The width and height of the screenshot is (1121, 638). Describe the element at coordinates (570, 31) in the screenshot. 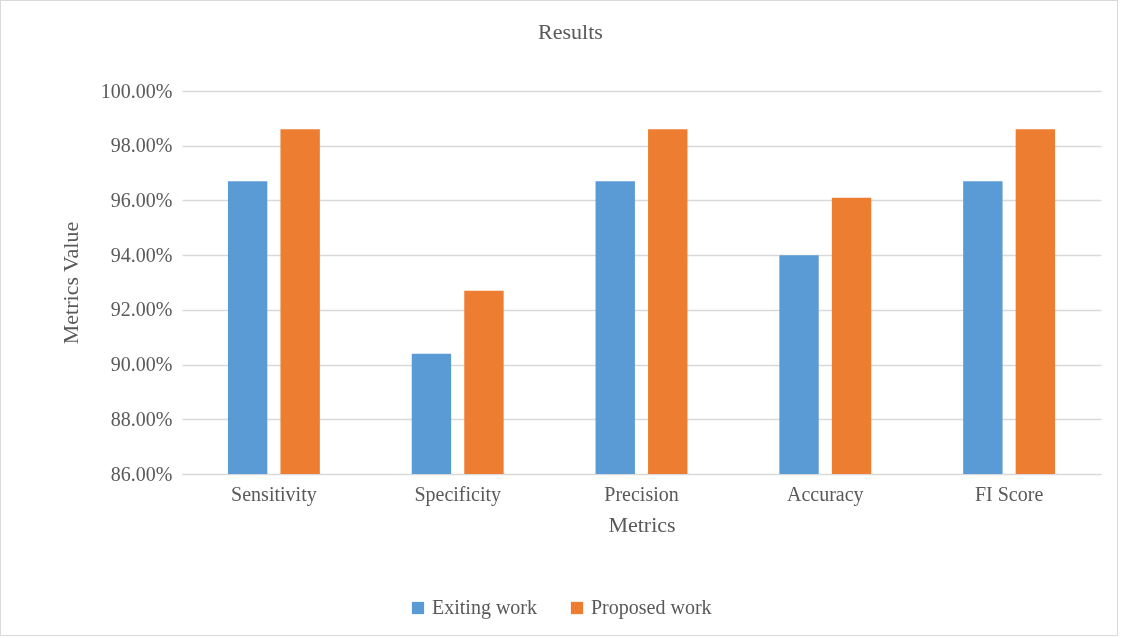

I see `chart-title: Results` at that location.